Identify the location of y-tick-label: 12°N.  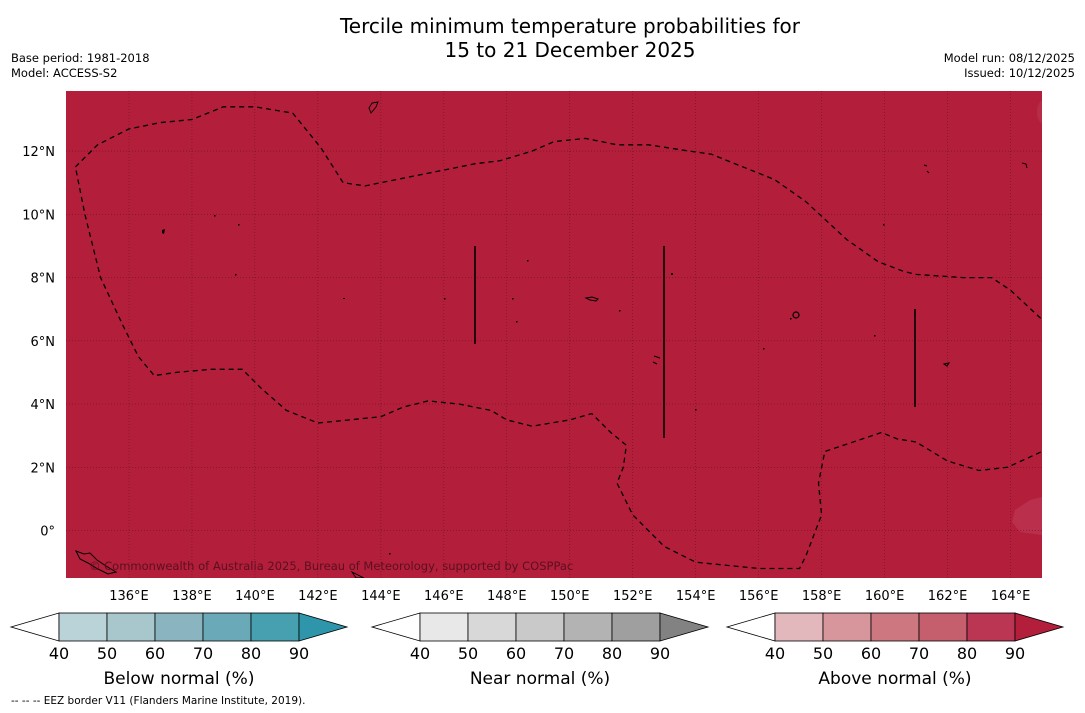
(38, 152).